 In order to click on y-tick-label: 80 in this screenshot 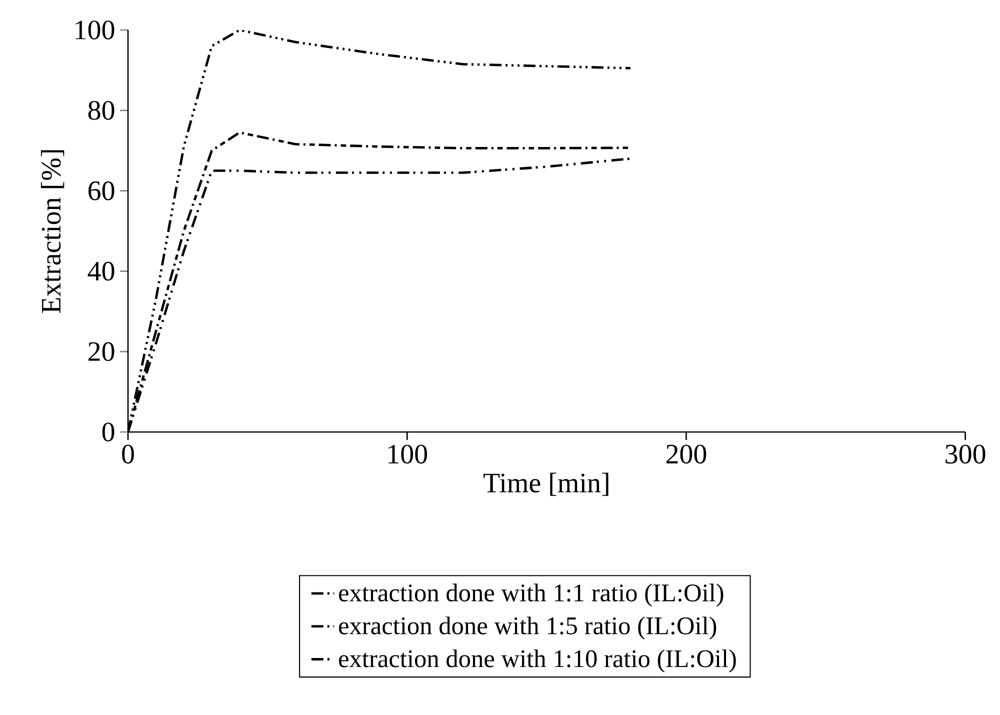, I will do `click(101, 110)`.